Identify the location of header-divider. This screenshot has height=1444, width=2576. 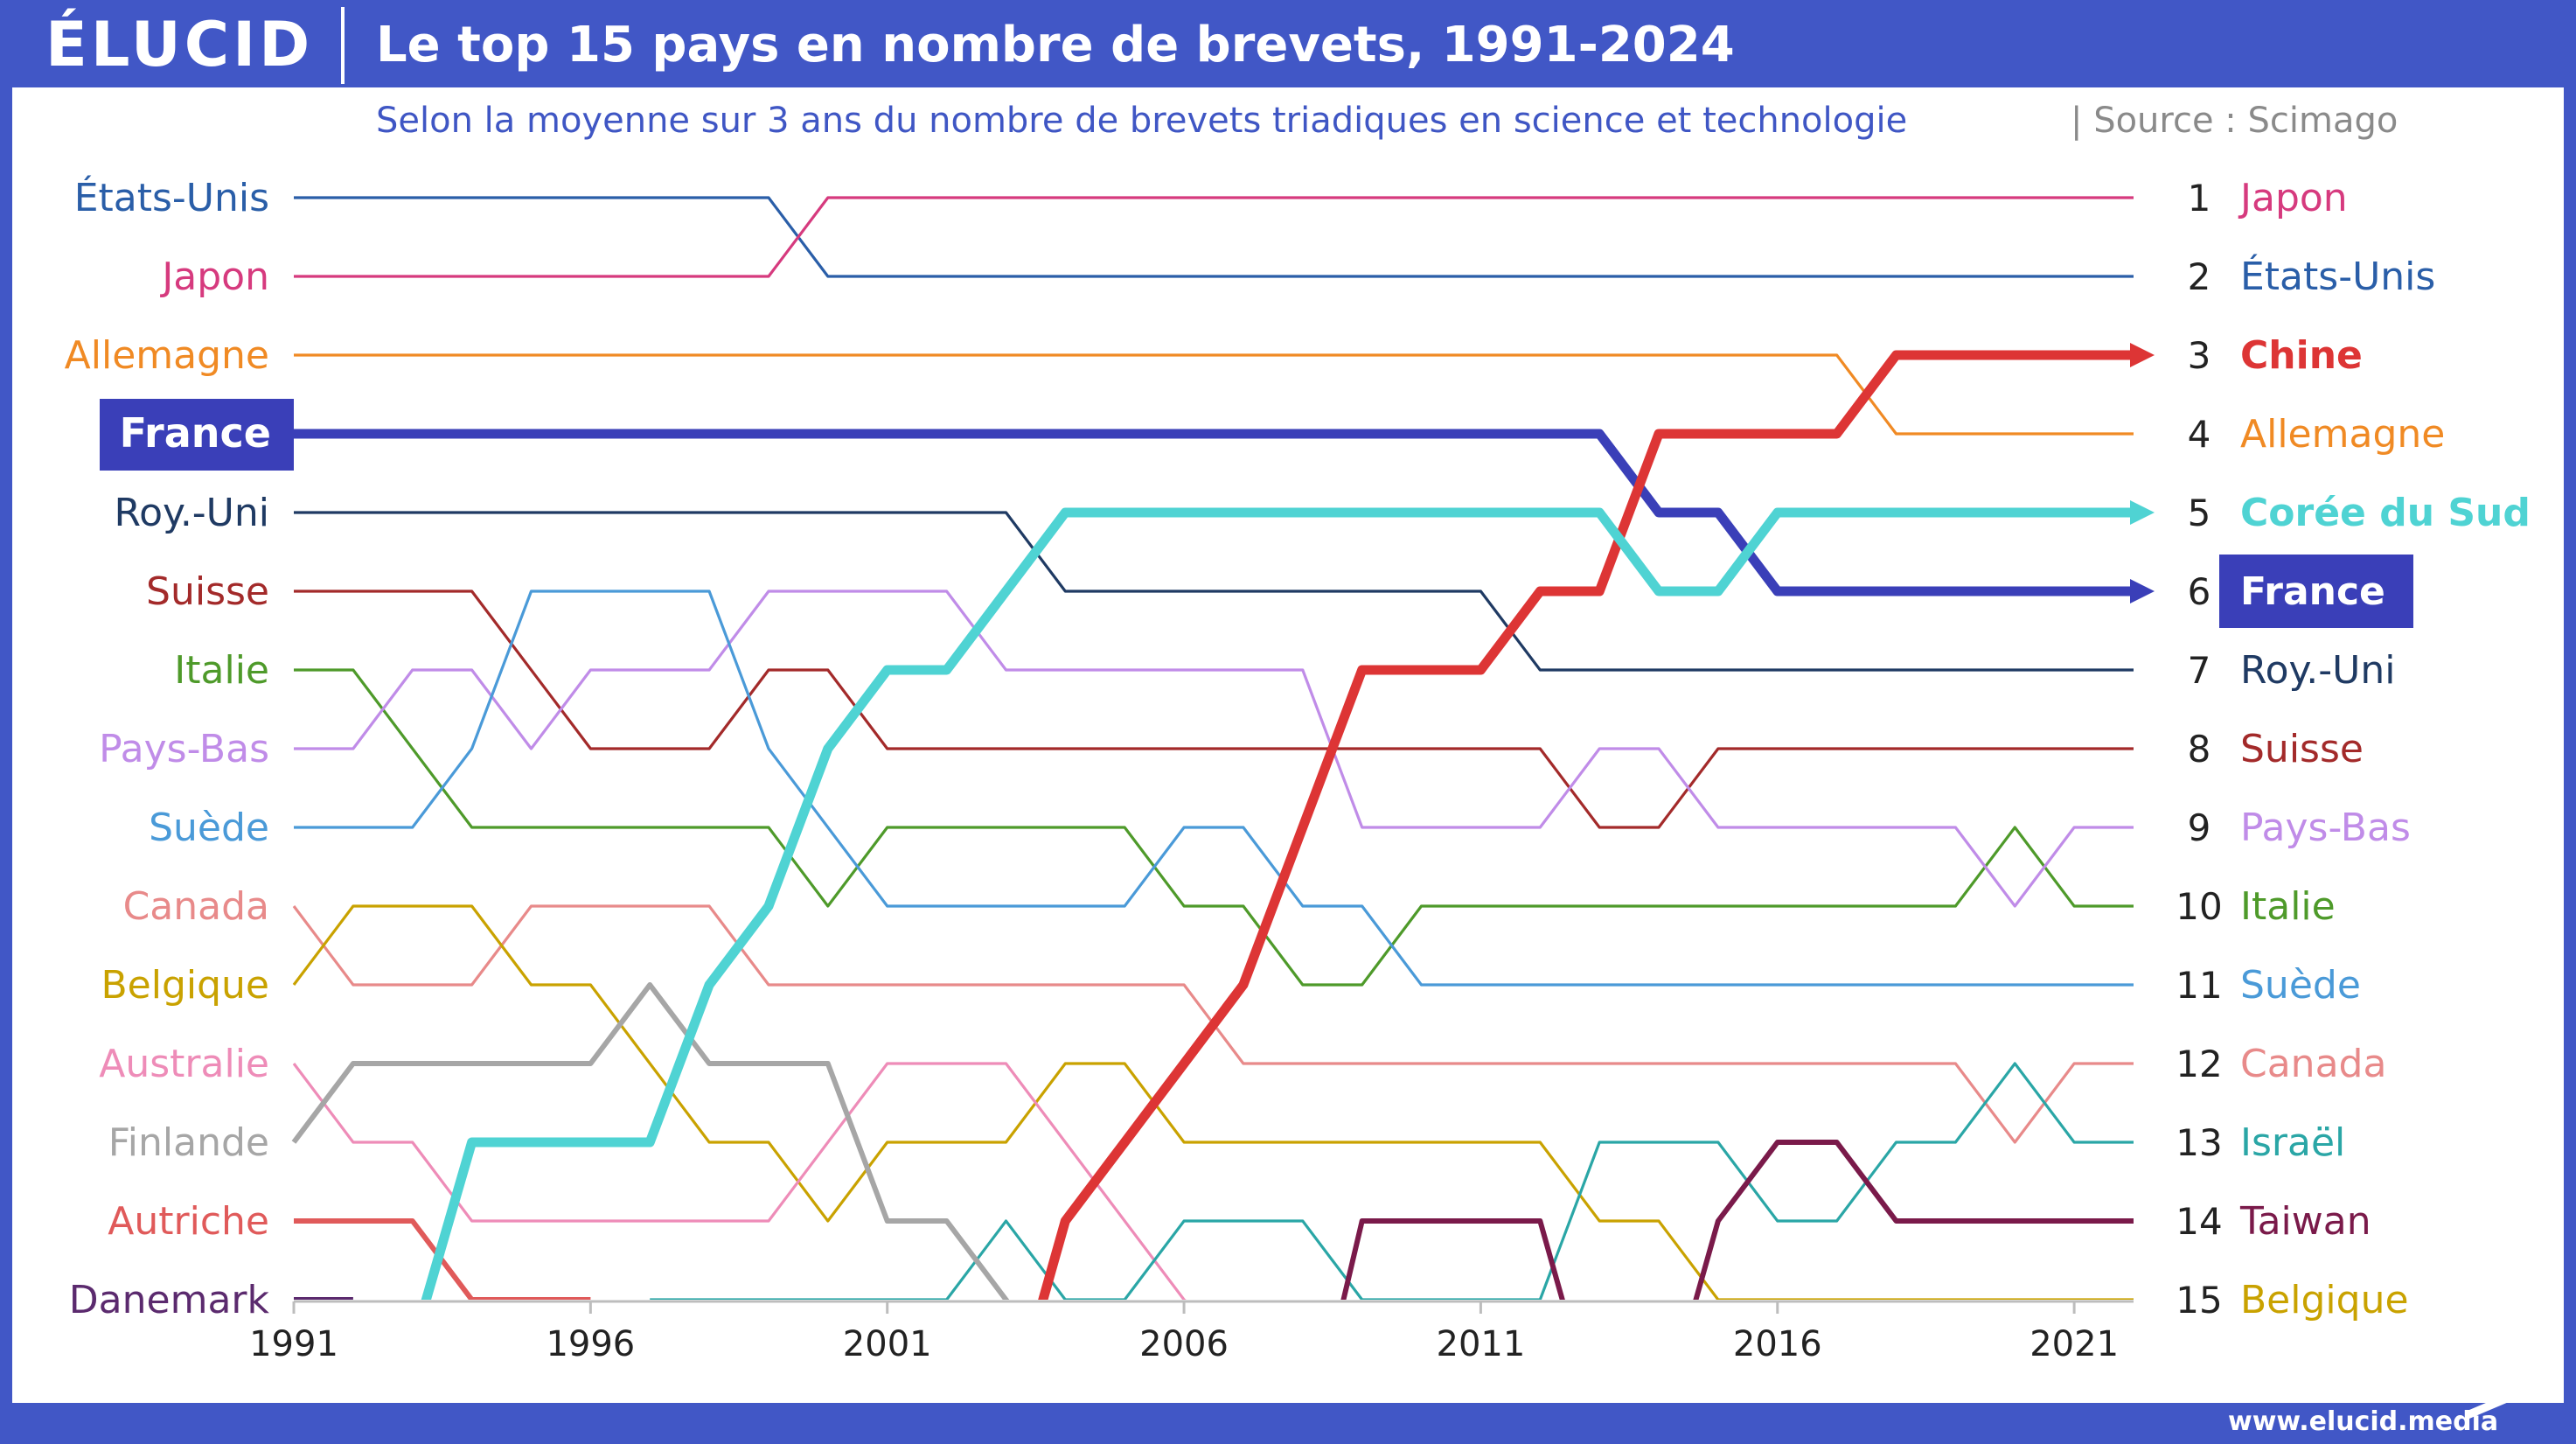
(343, 45).